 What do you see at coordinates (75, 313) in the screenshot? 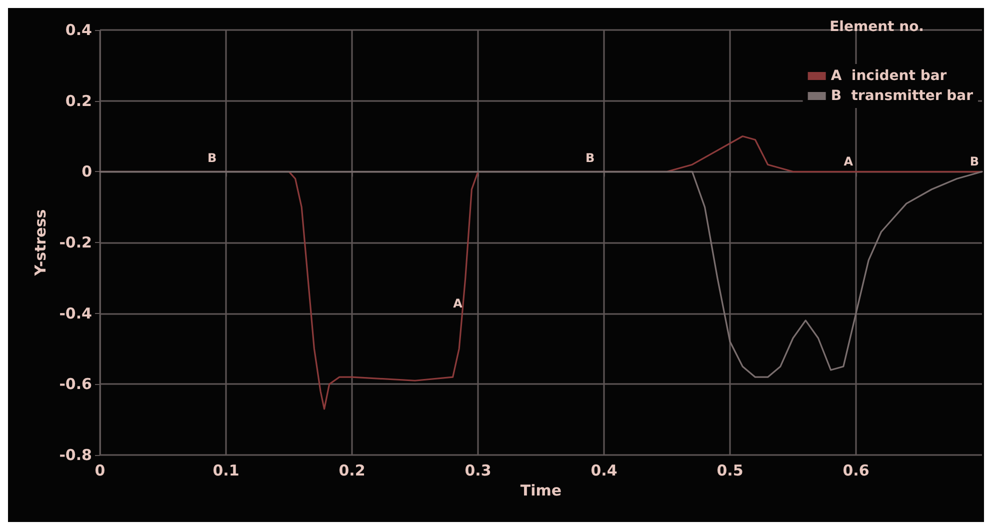
I see `y-tick-label: -0.4` at bounding box center [75, 313].